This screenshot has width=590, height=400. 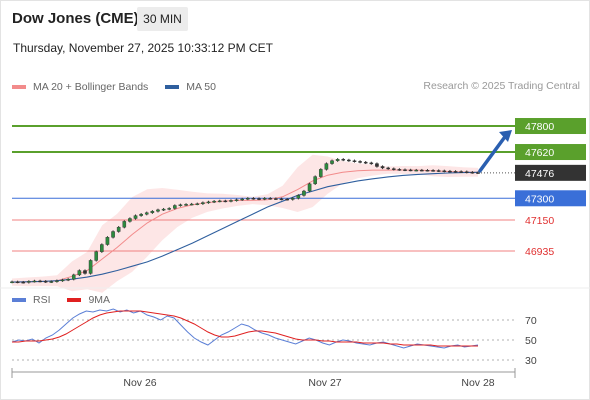 What do you see at coordinates (31, 300) in the screenshot?
I see `legend-item-rsi: RSI` at bounding box center [31, 300].